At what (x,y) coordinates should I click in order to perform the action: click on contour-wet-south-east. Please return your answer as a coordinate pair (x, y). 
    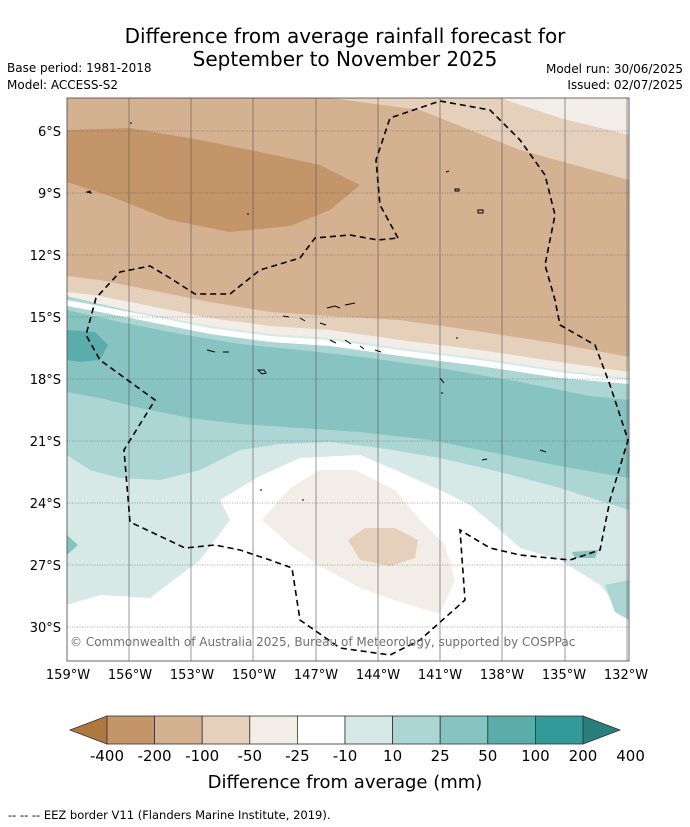
    Looking at the image, I should click on (617, 600).